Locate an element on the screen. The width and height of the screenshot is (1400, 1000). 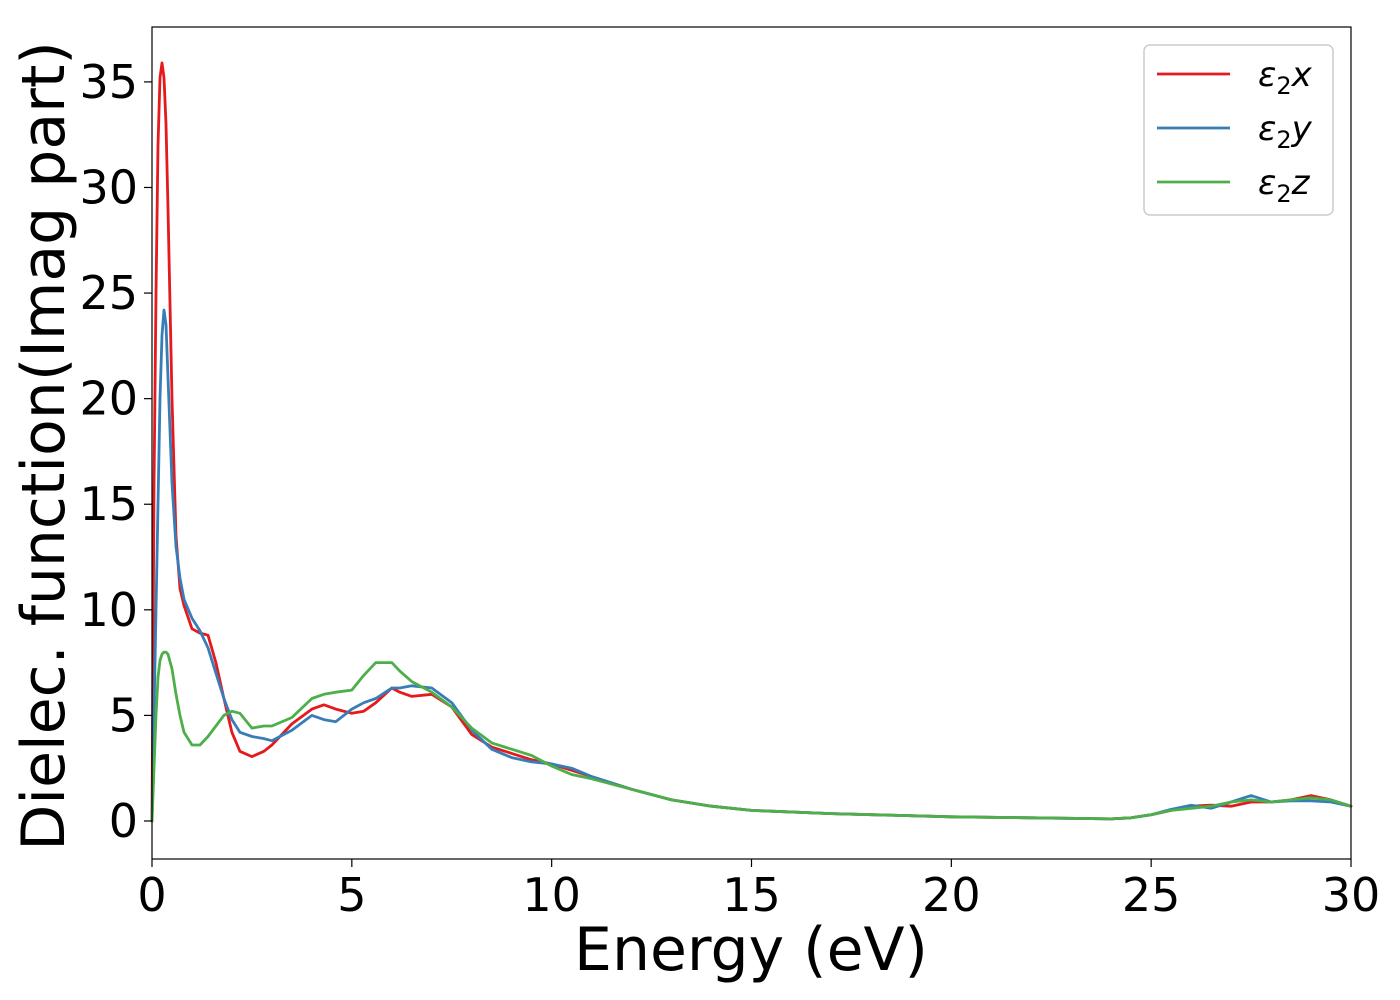
legend-frame is located at coordinates (1238, 130).